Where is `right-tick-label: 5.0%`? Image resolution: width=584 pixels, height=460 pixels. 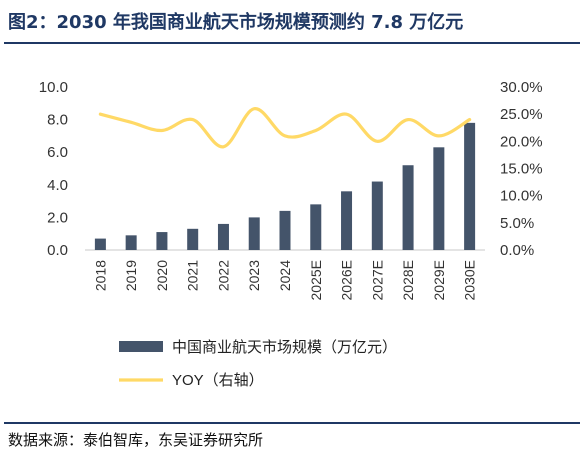
right-tick-label: 5.0% is located at coordinates (517, 223).